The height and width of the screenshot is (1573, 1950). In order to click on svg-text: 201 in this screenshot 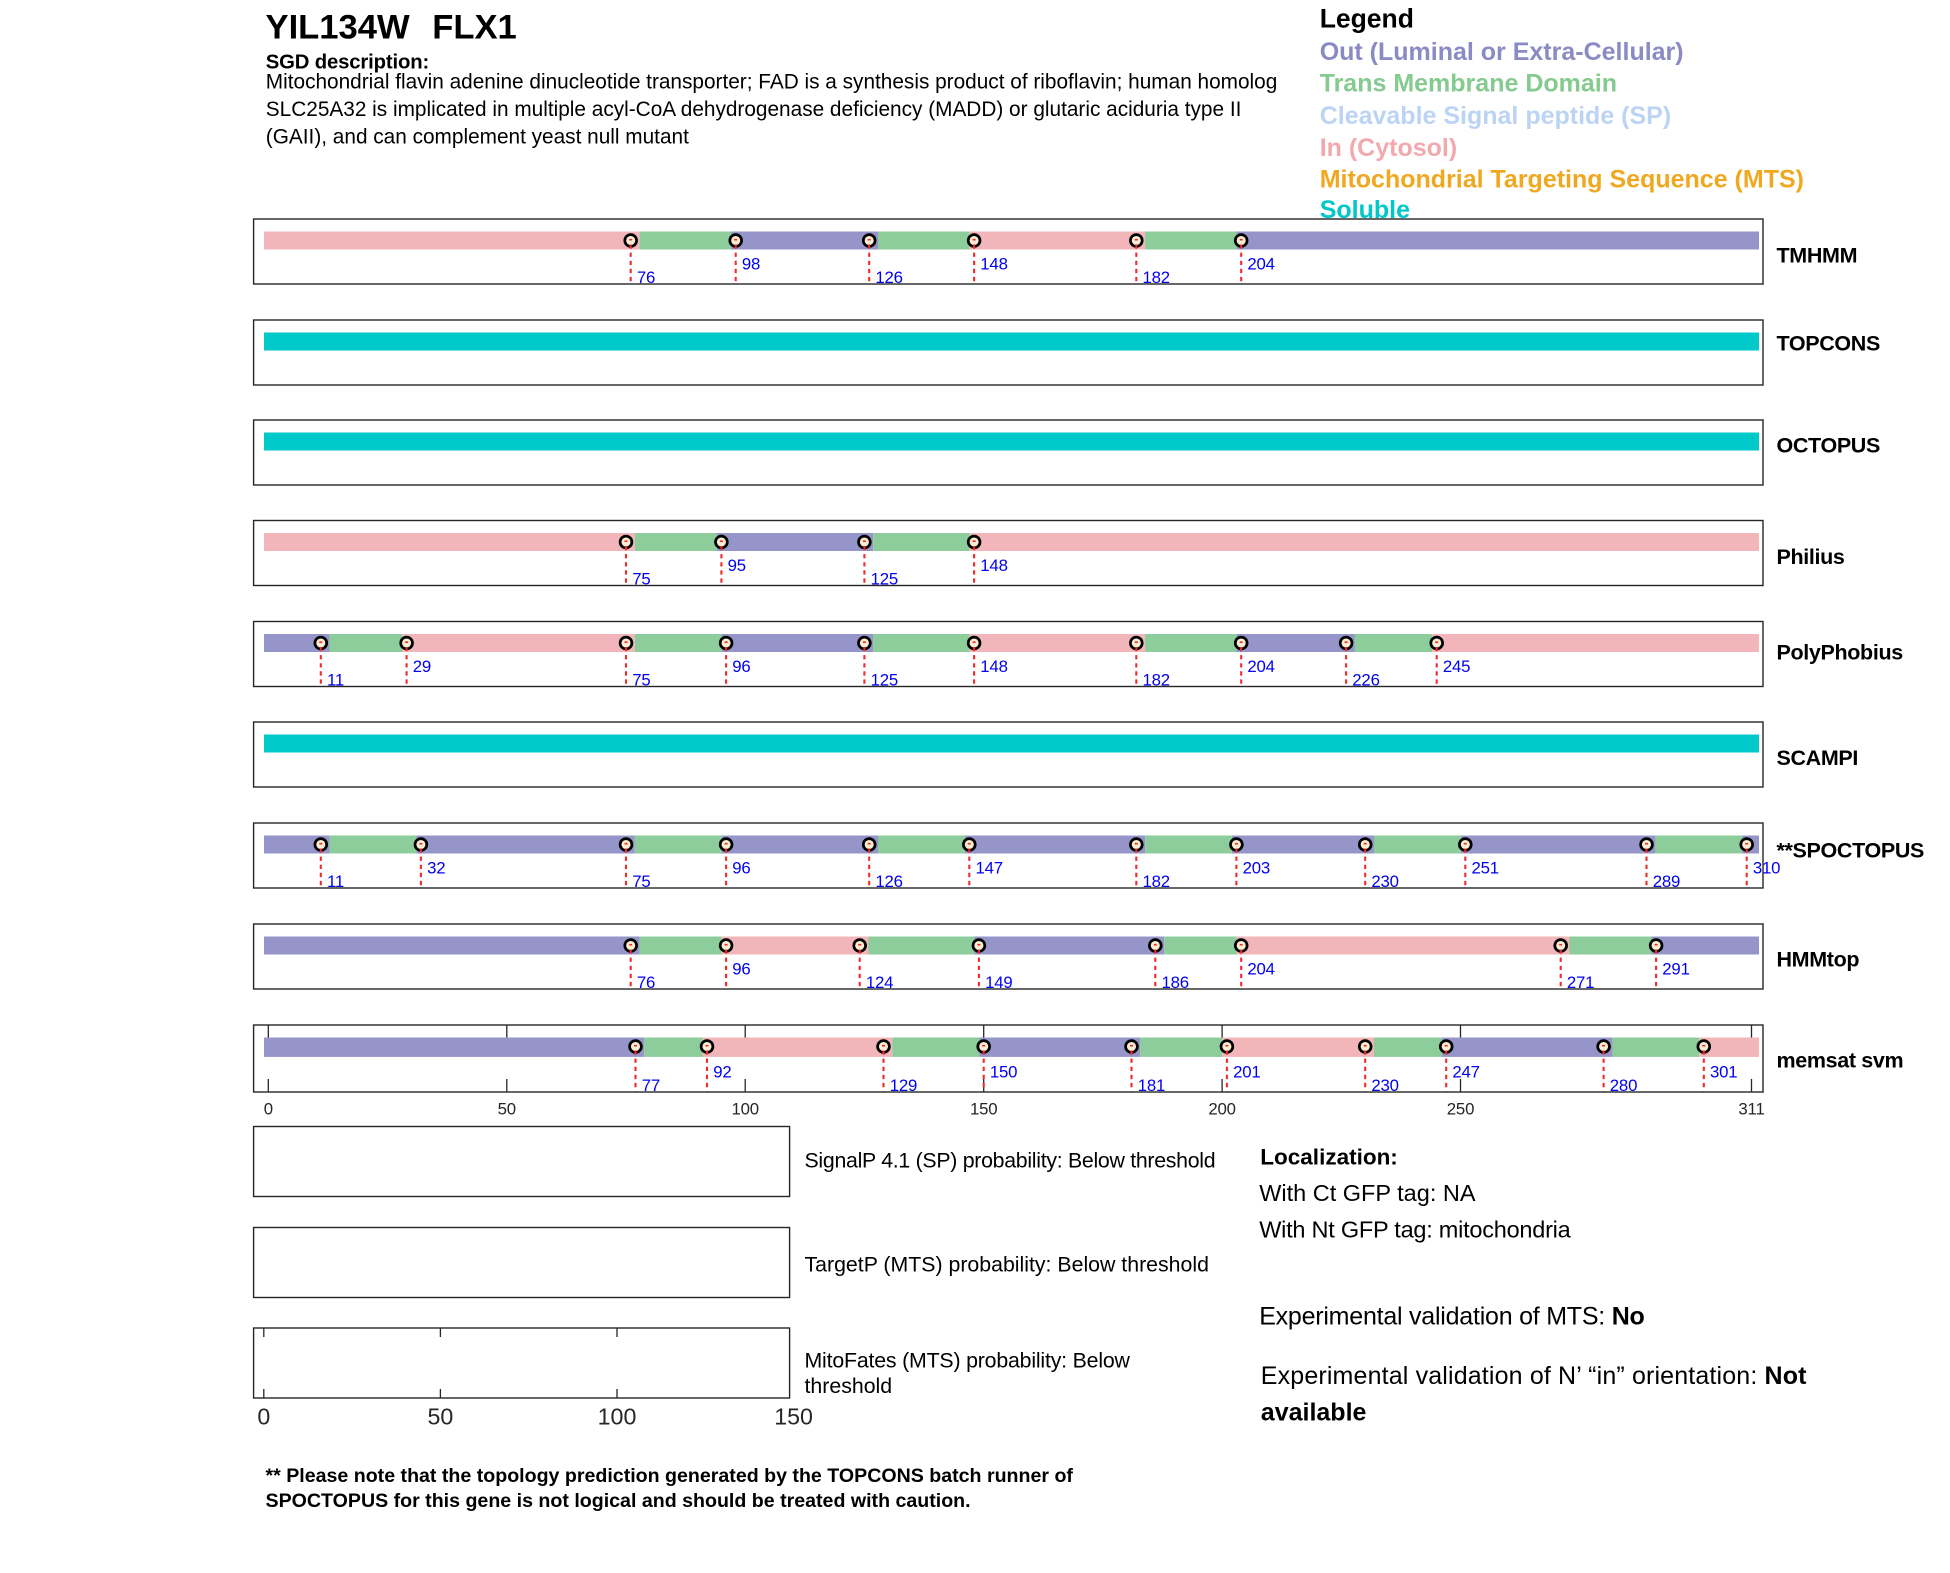, I will do `click(1246, 1071)`.